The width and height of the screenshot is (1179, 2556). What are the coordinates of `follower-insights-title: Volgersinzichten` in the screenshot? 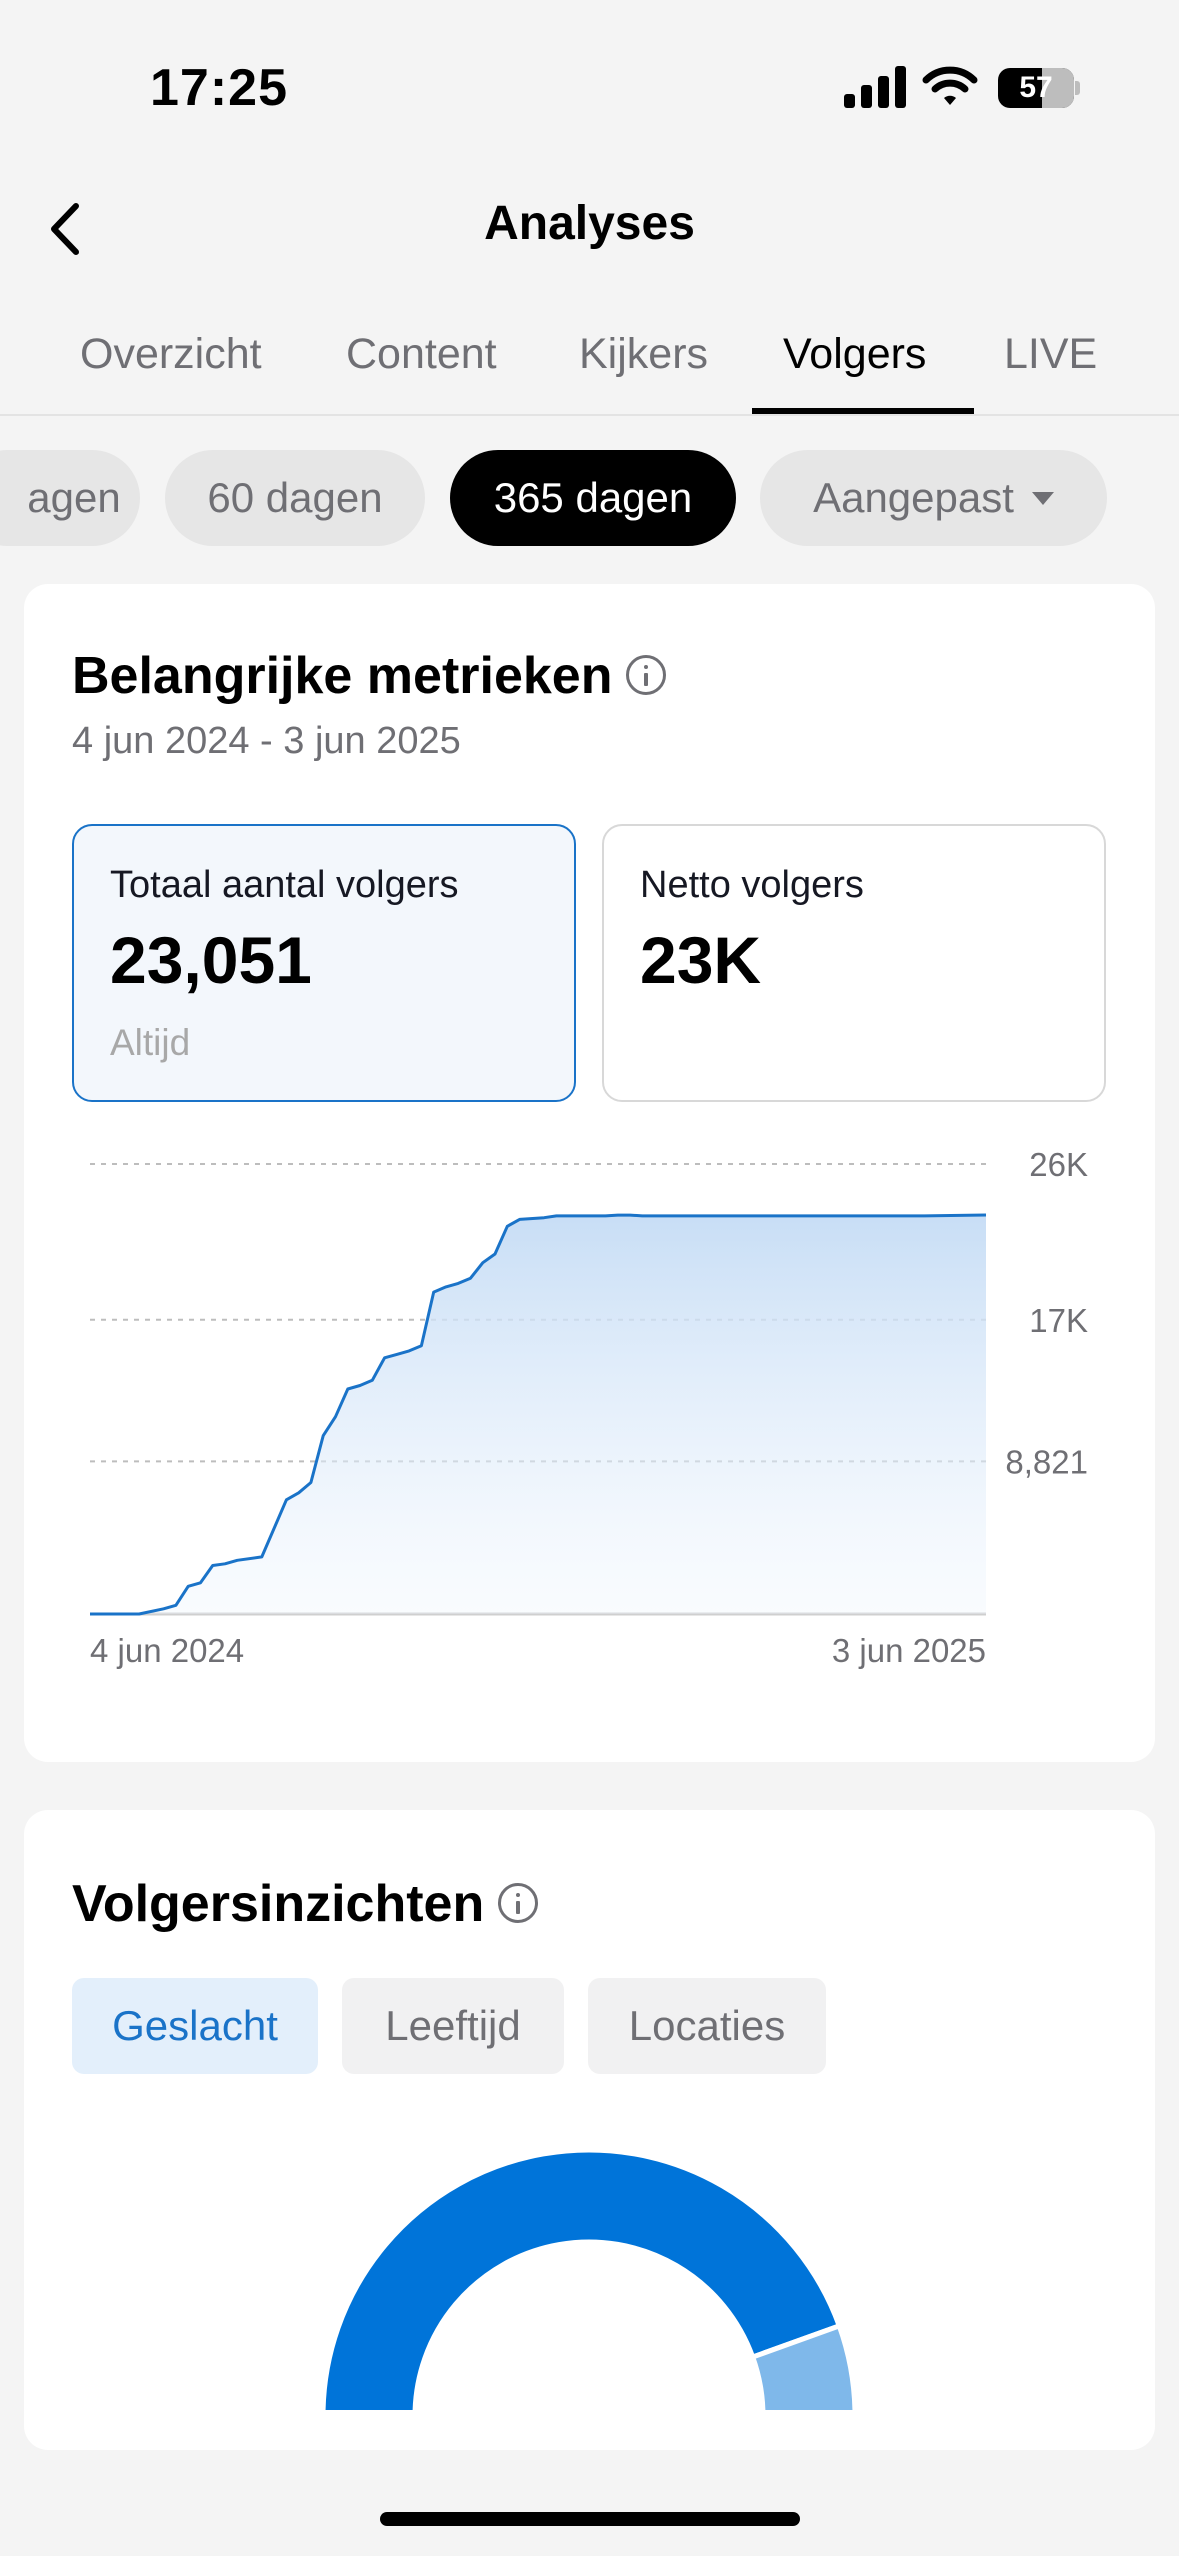 It's located at (305, 1904).